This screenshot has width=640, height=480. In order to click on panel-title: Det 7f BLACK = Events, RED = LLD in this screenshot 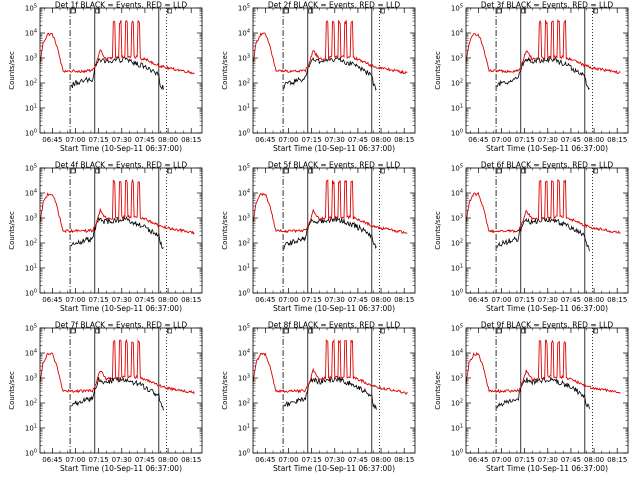, I will do `click(121, 325)`.